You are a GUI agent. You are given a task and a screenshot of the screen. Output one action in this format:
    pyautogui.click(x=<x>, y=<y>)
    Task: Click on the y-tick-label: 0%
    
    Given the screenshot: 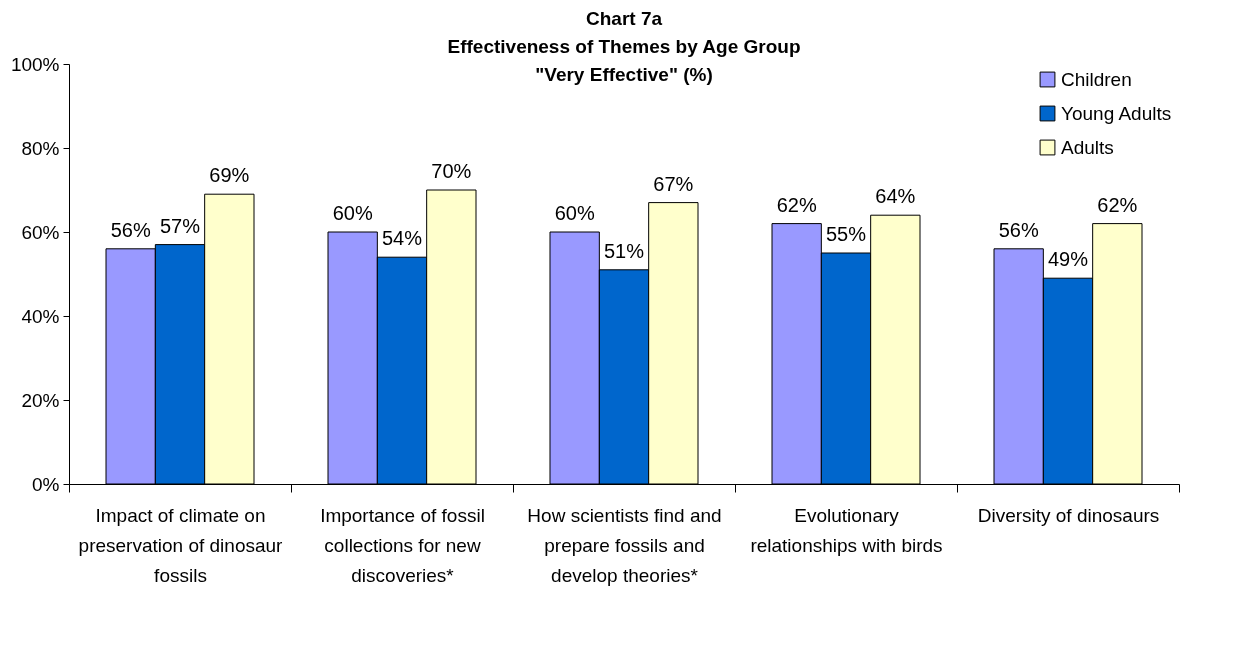 What is the action you would take?
    pyautogui.click(x=46, y=484)
    